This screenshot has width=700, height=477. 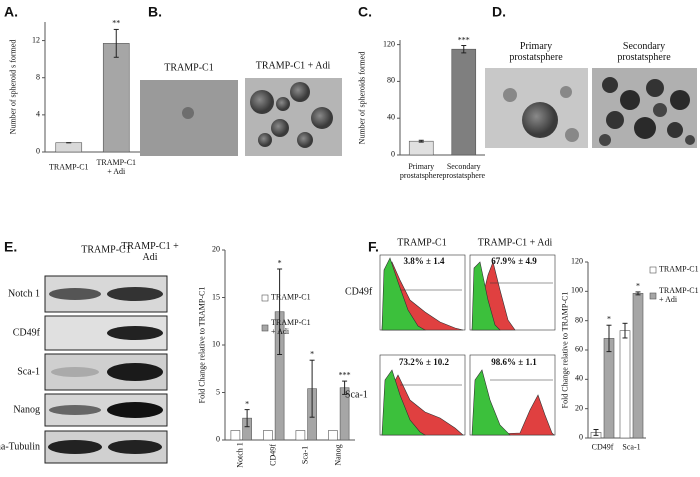 What do you see at coordinates (424, 261) in the screenshot?
I see `flow-stat: 3.8% ± 1.4` at bounding box center [424, 261].